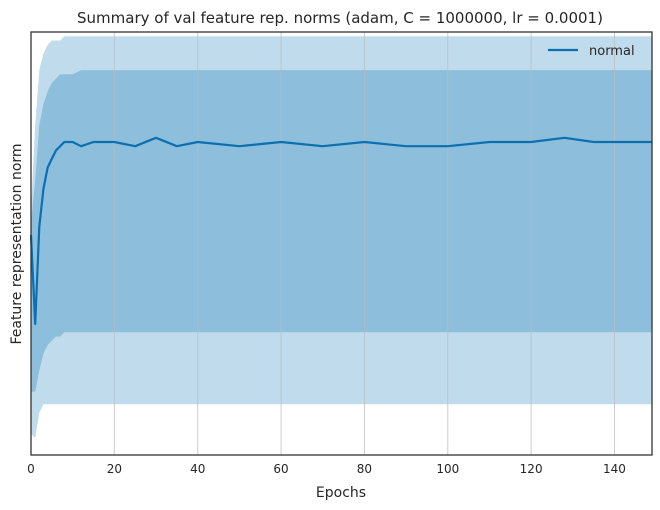 The image size is (660, 510). Describe the element at coordinates (614, 469) in the screenshot. I see `x-tick-label: 140` at that location.